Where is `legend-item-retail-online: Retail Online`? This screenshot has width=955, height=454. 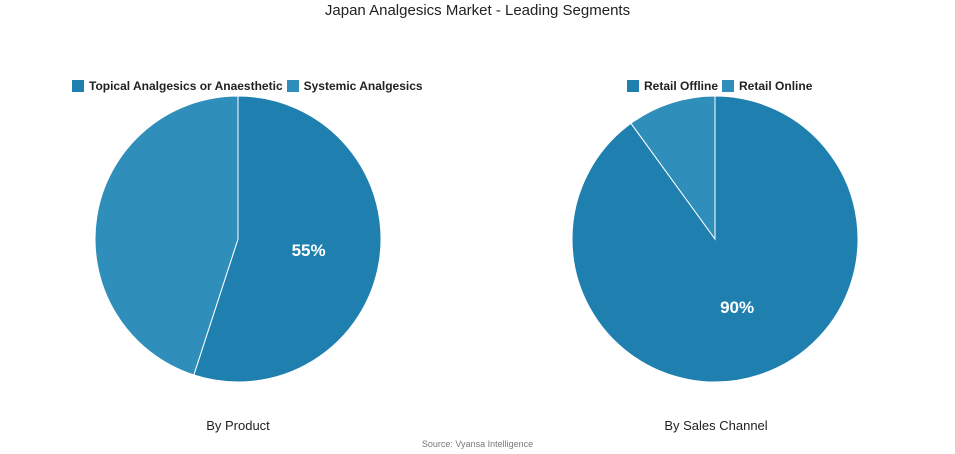 legend-item-retail-online: Retail Online is located at coordinates (767, 86).